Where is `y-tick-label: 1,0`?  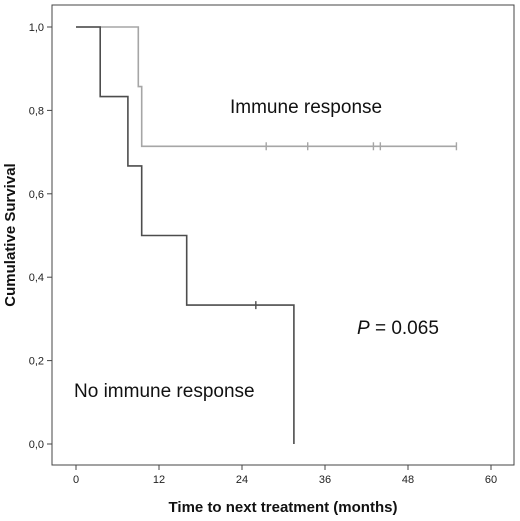
y-tick-label: 1,0 is located at coordinates (36, 28).